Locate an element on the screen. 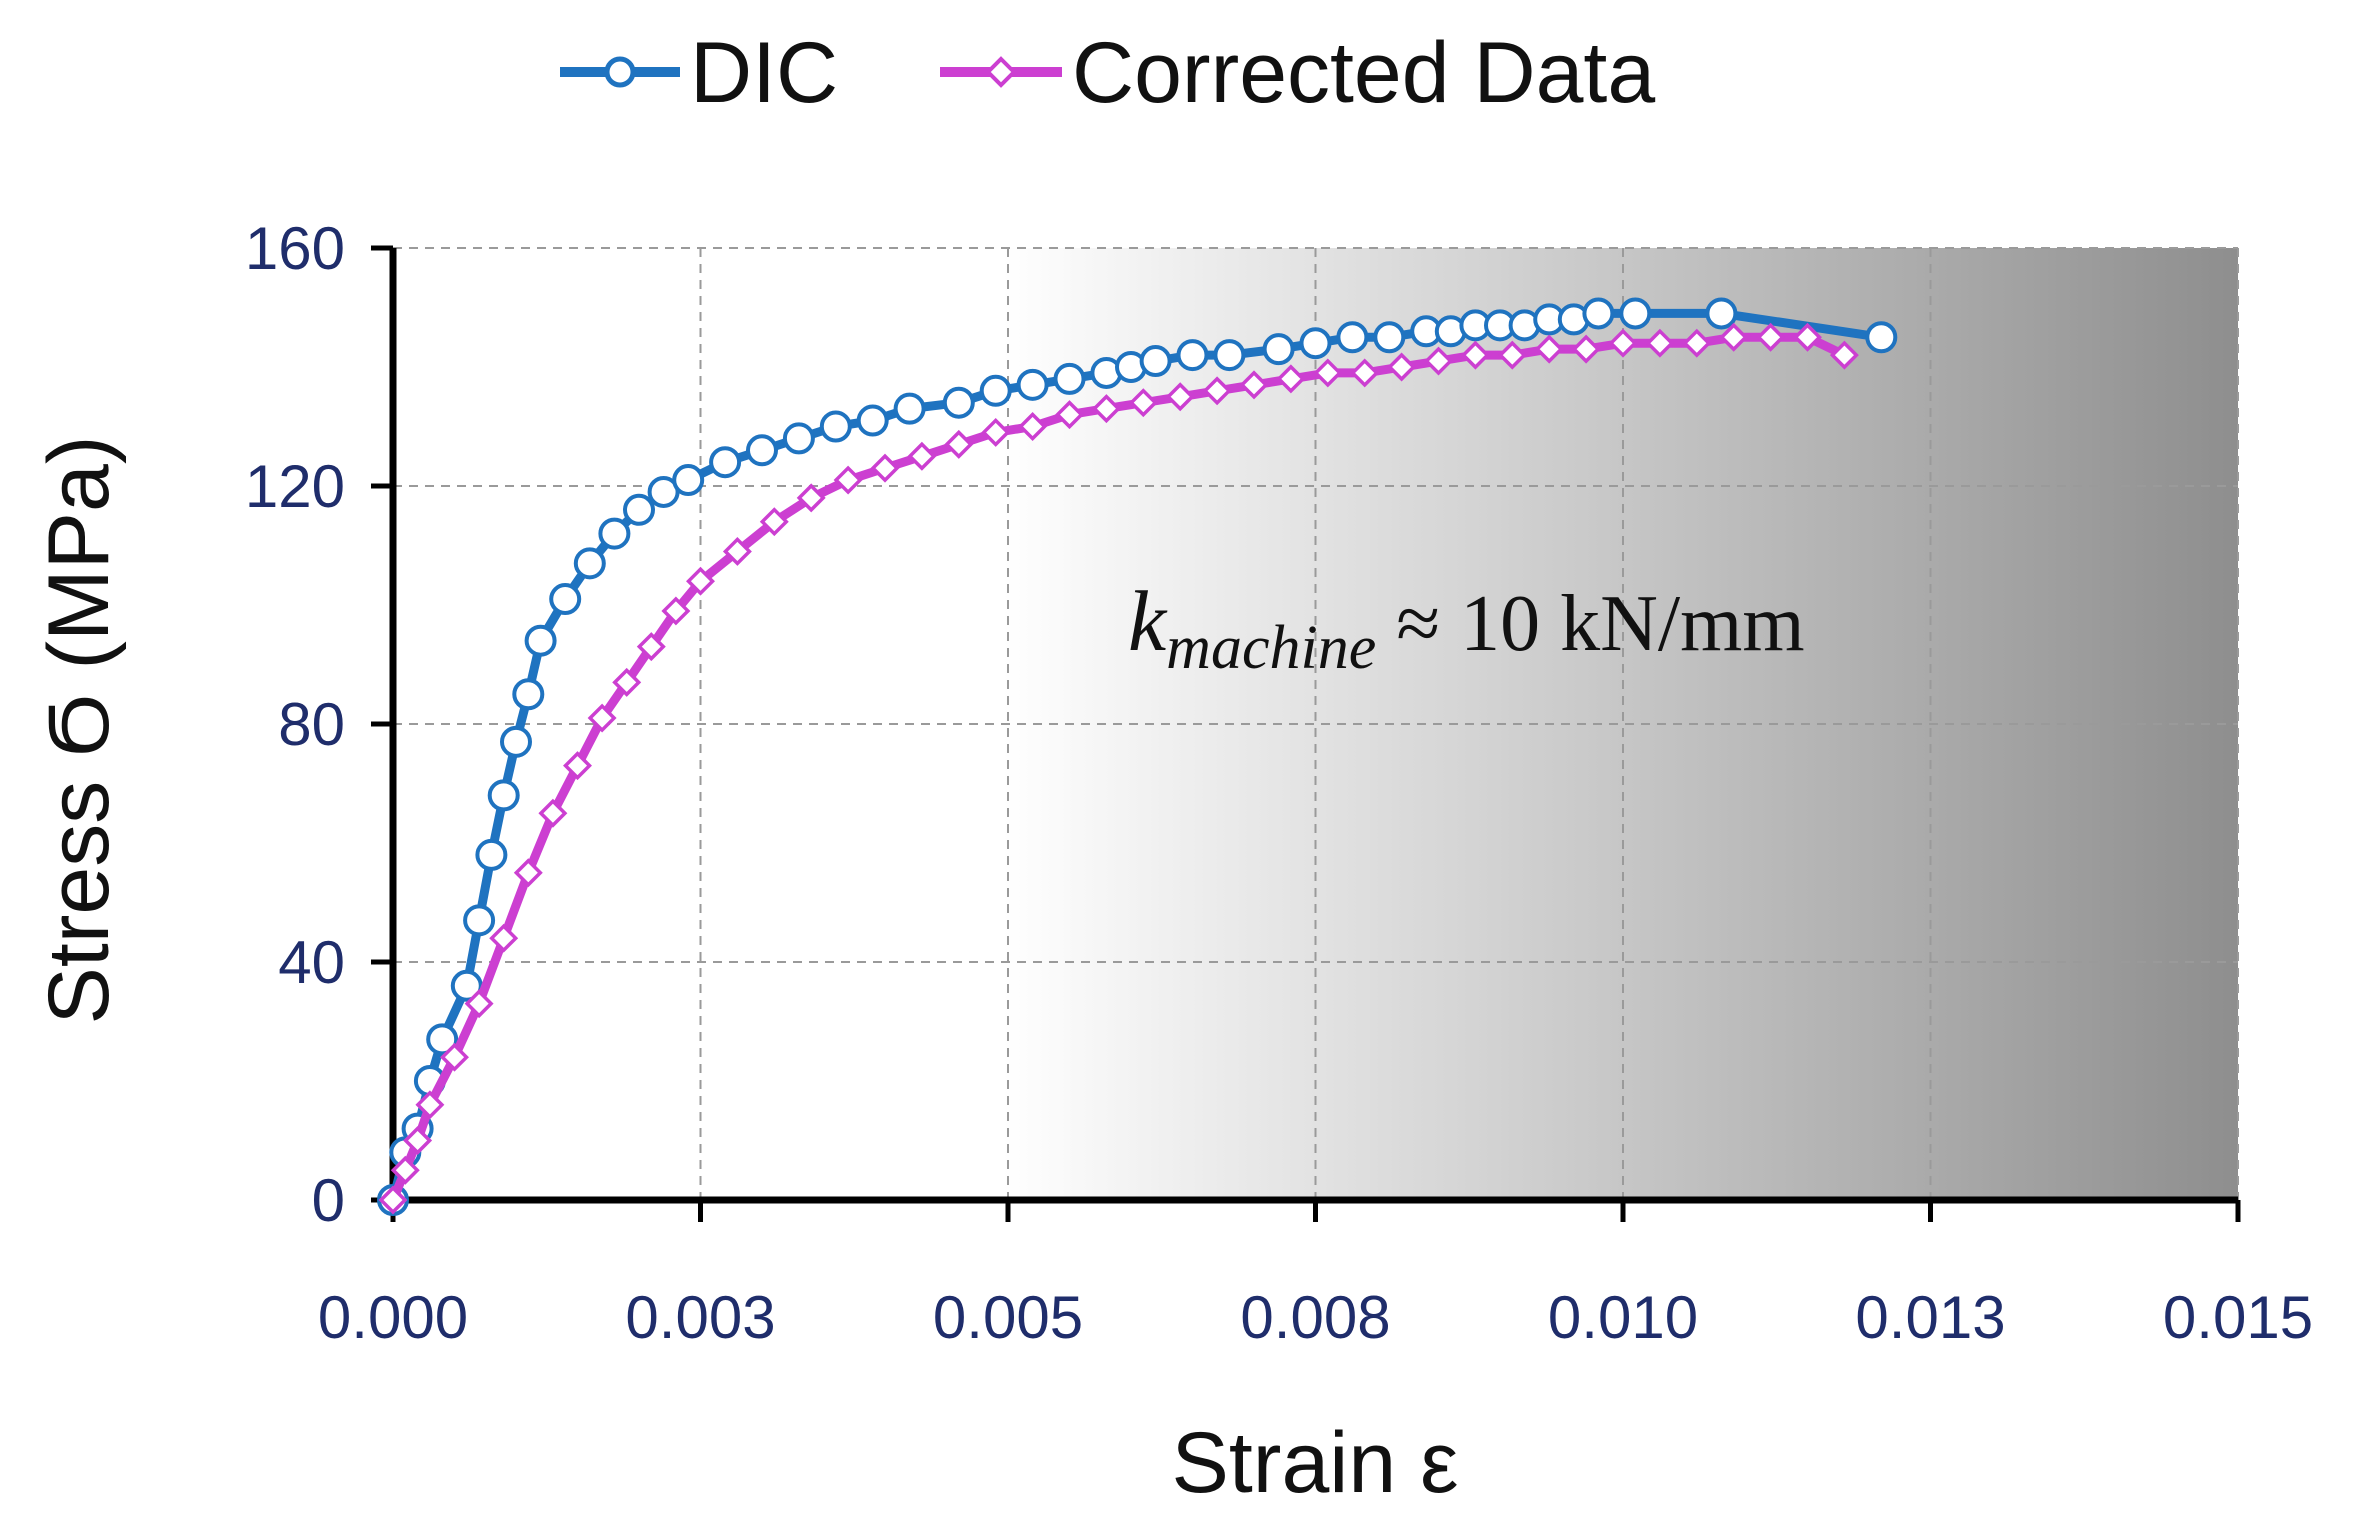  y-tick-label: 0 is located at coordinates (328, 1200).